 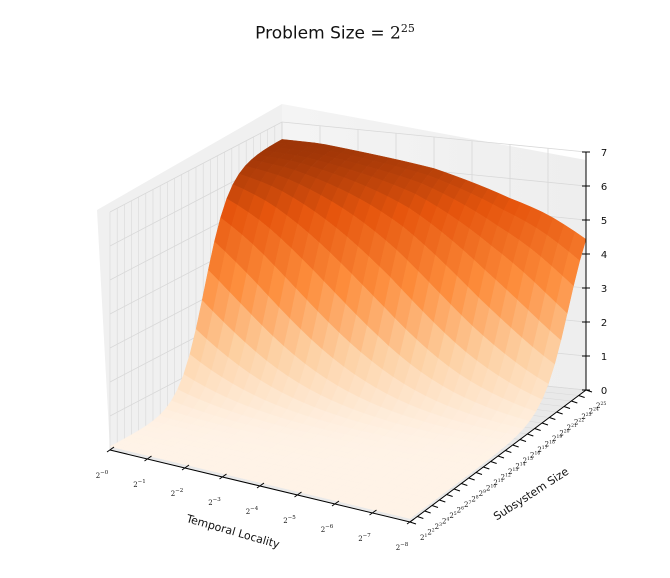 I want to click on chart-title: Problem Size = 225, so click(x=335, y=33).